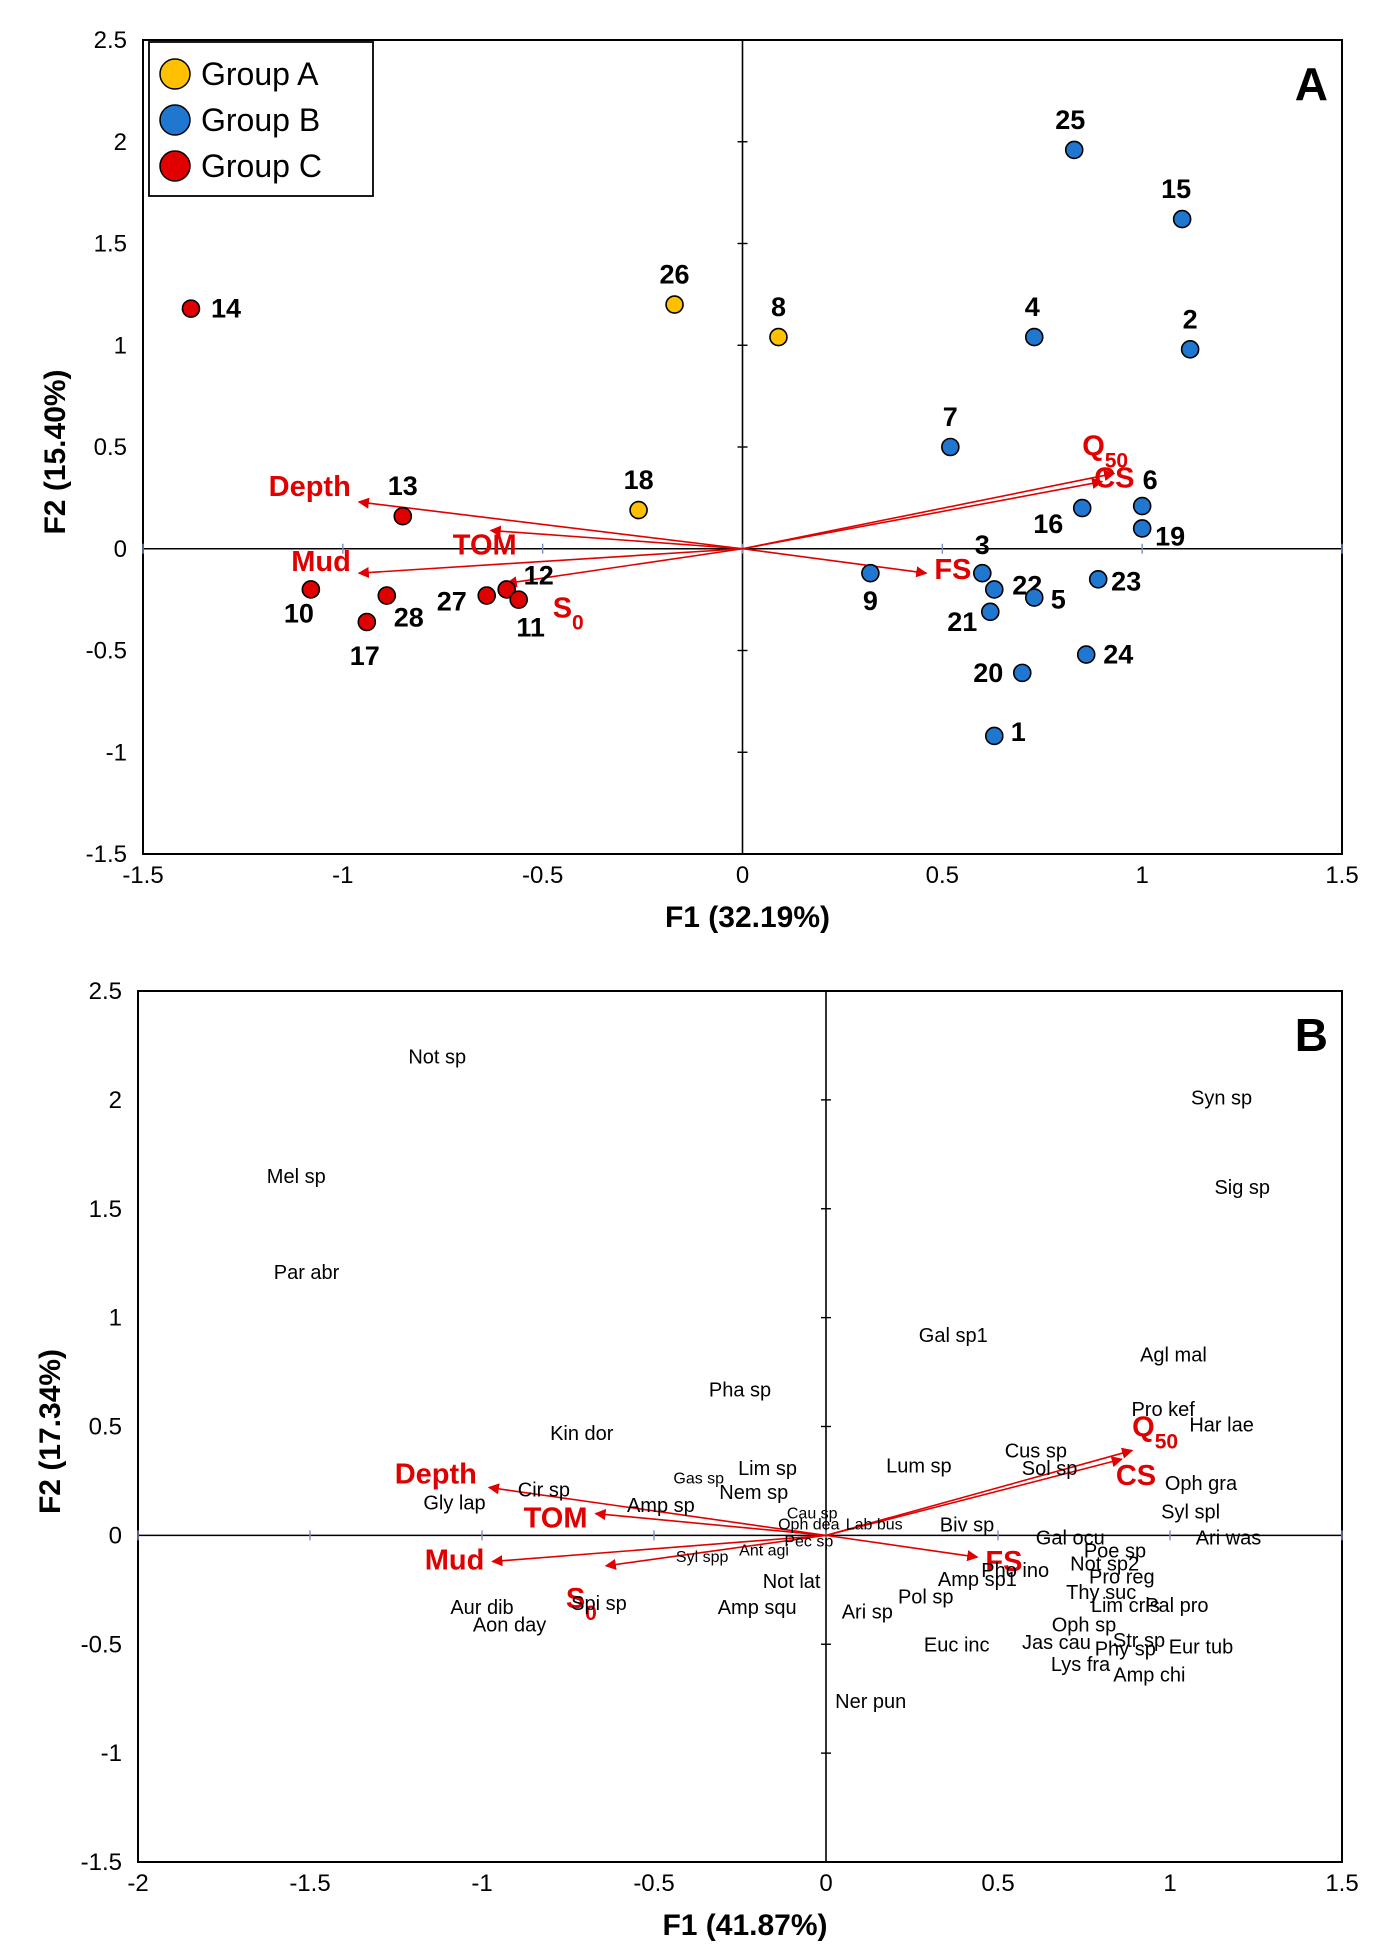 This screenshot has height=1949, width=1386. I want to click on site-label-5: 5, so click(1058, 600).